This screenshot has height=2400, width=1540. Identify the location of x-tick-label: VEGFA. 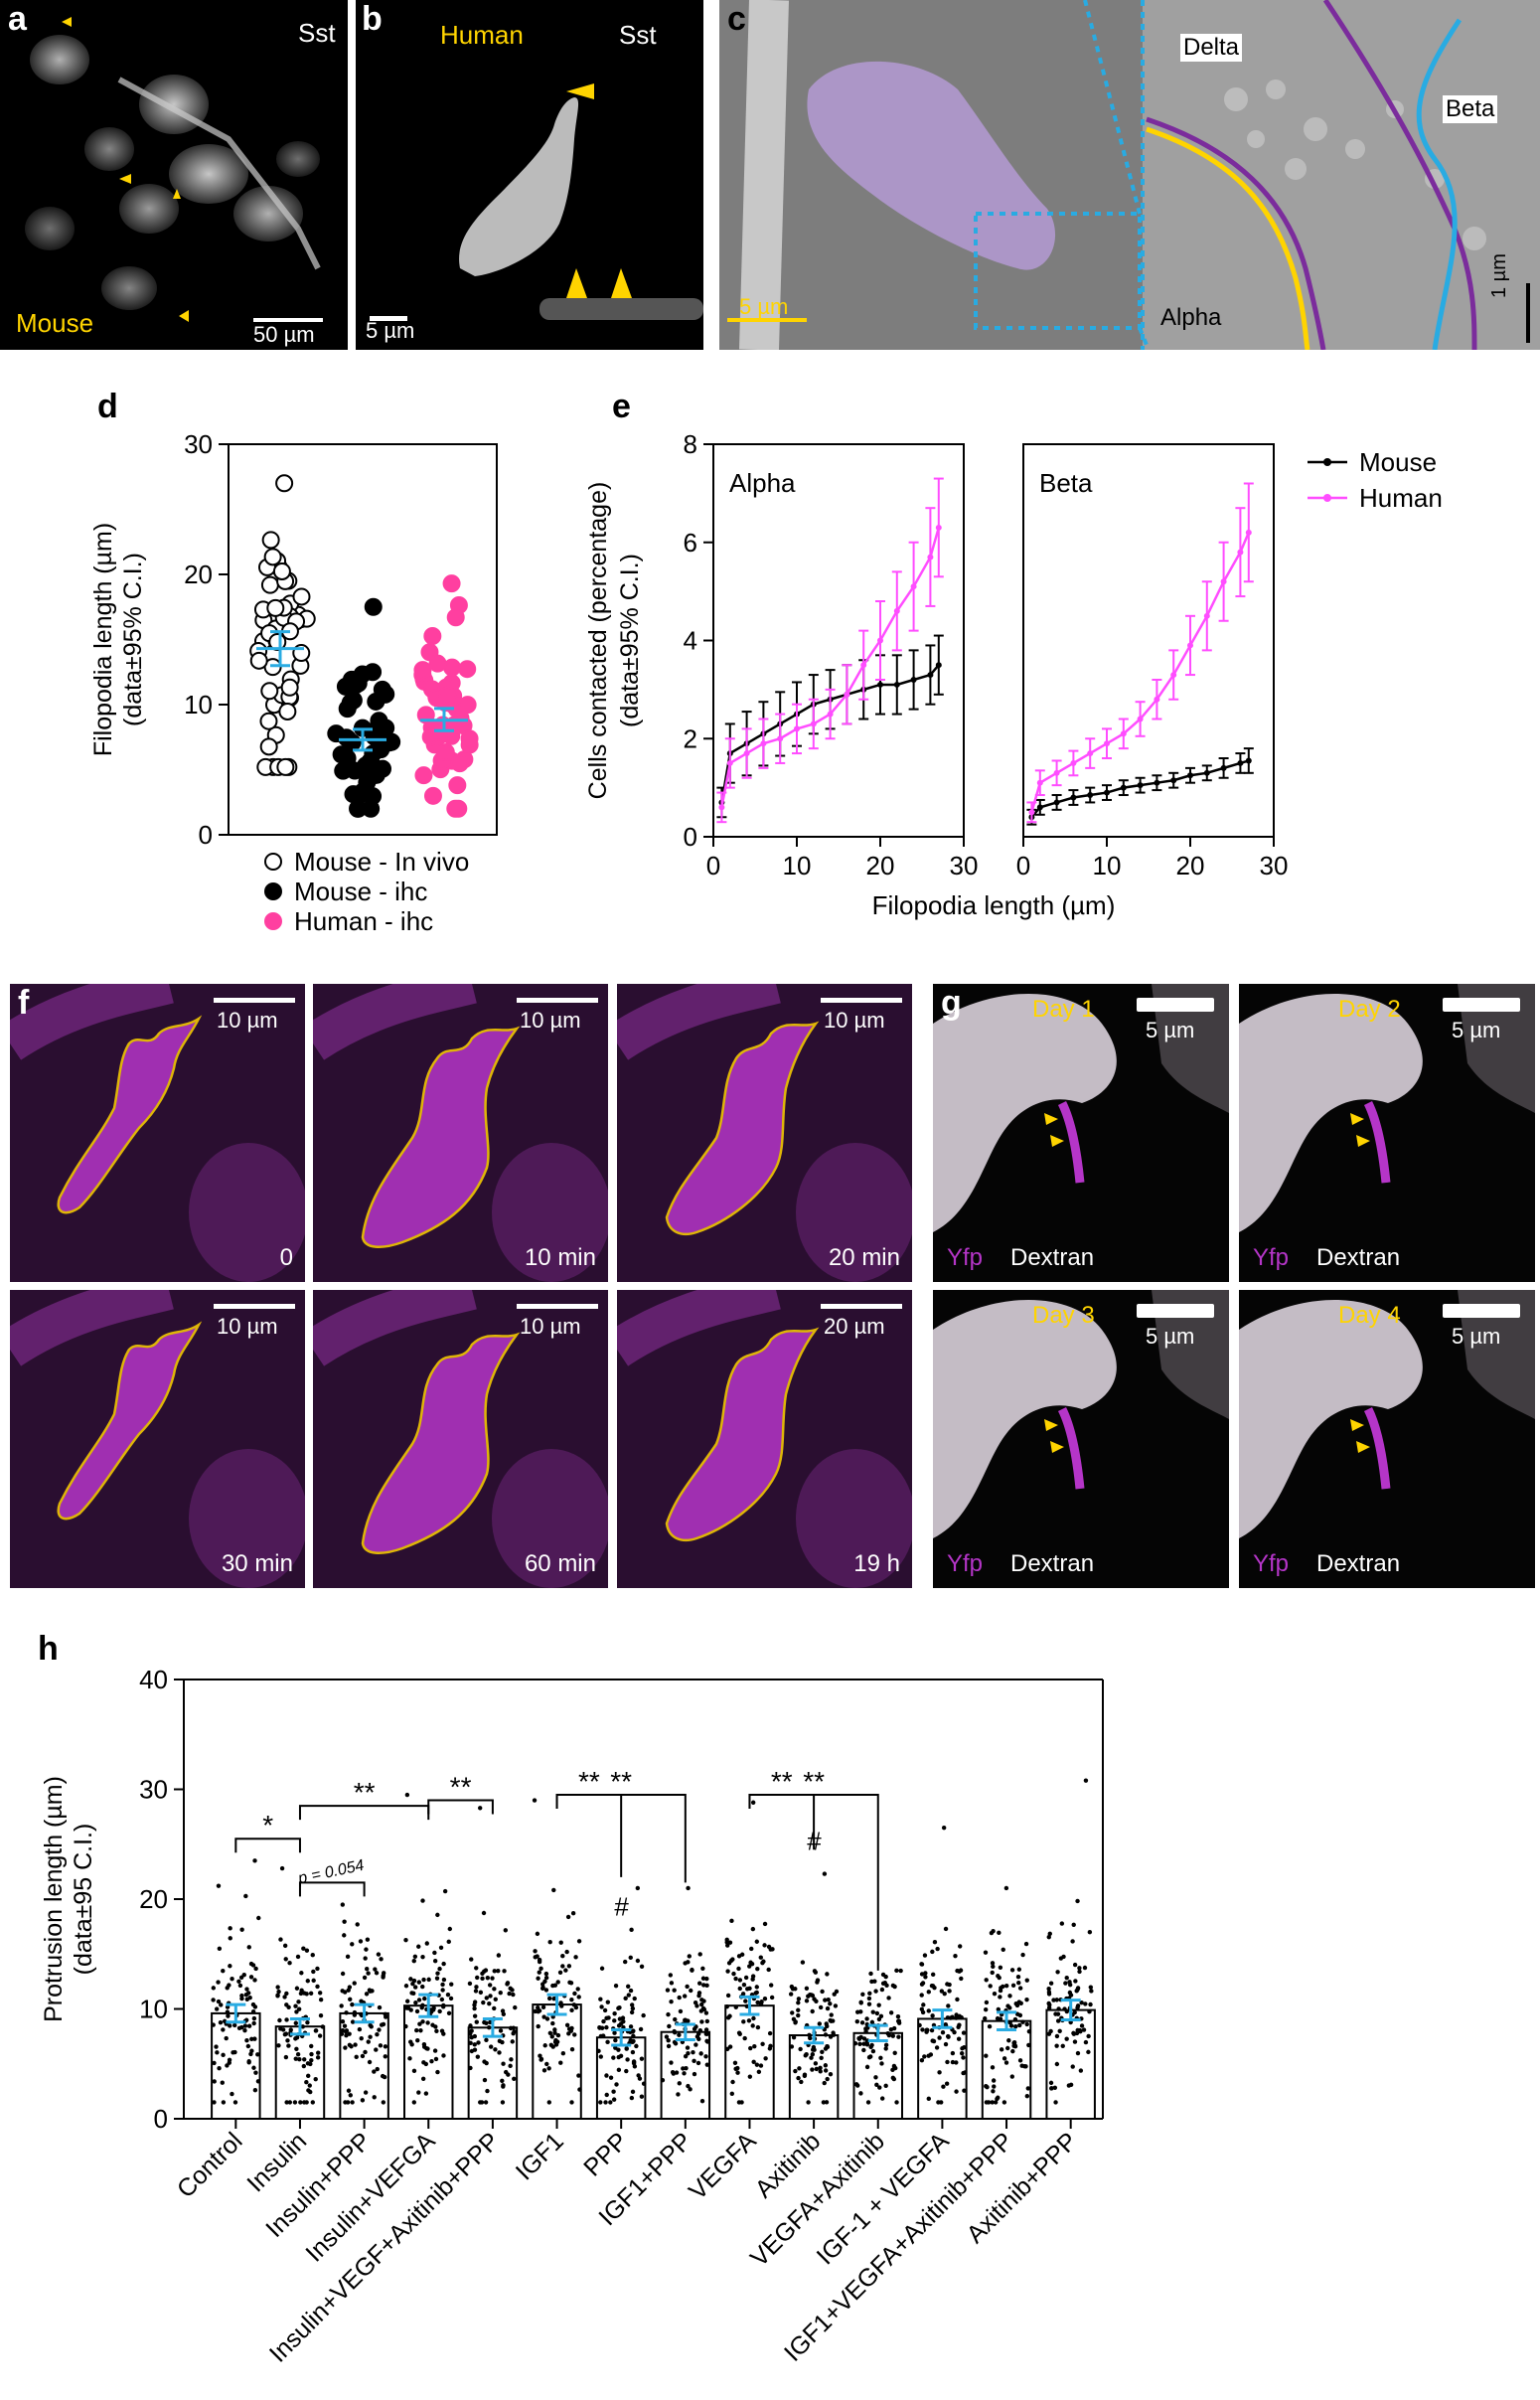
(723, 2166).